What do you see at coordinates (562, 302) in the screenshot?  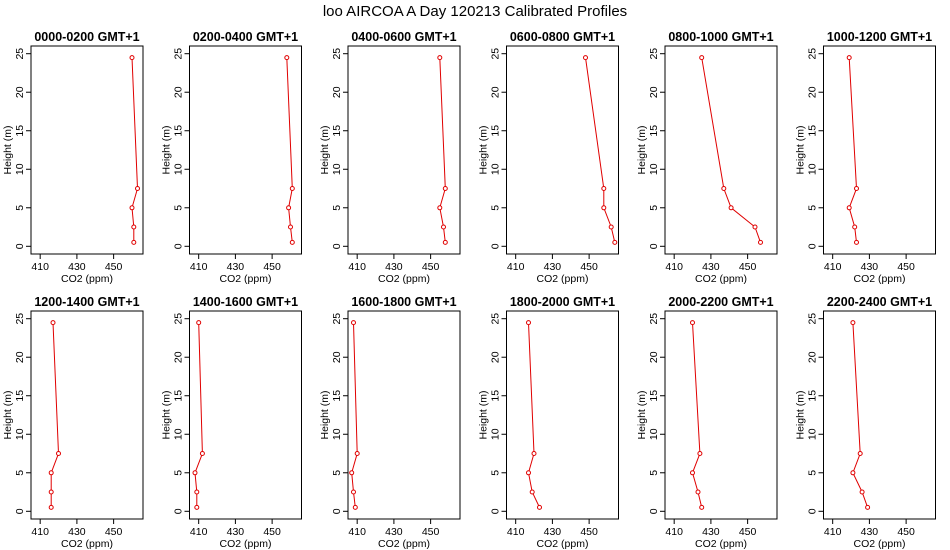 I see `panel-title: 1800-2000 GMT+1` at bounding box center [562, 302].